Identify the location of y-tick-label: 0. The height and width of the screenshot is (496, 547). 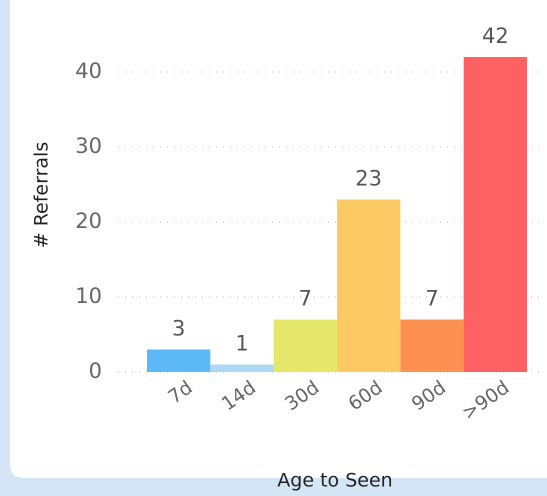
(95, 371).